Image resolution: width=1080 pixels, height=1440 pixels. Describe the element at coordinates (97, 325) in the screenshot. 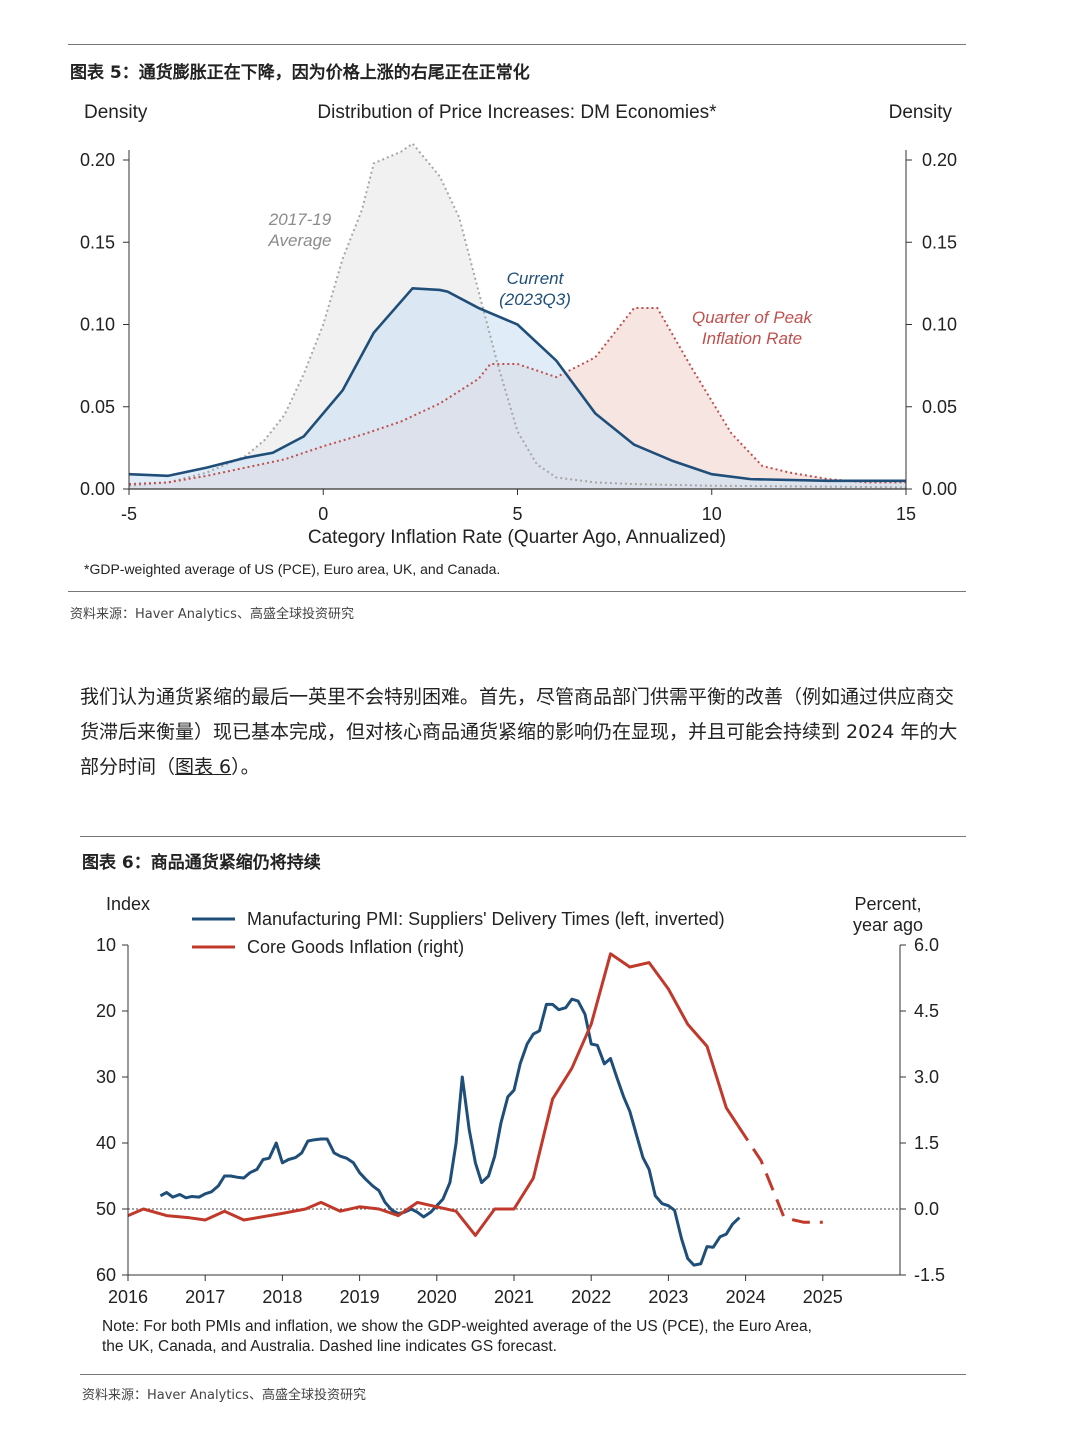

I see `y-tick-label-left: 0.10` at that location.